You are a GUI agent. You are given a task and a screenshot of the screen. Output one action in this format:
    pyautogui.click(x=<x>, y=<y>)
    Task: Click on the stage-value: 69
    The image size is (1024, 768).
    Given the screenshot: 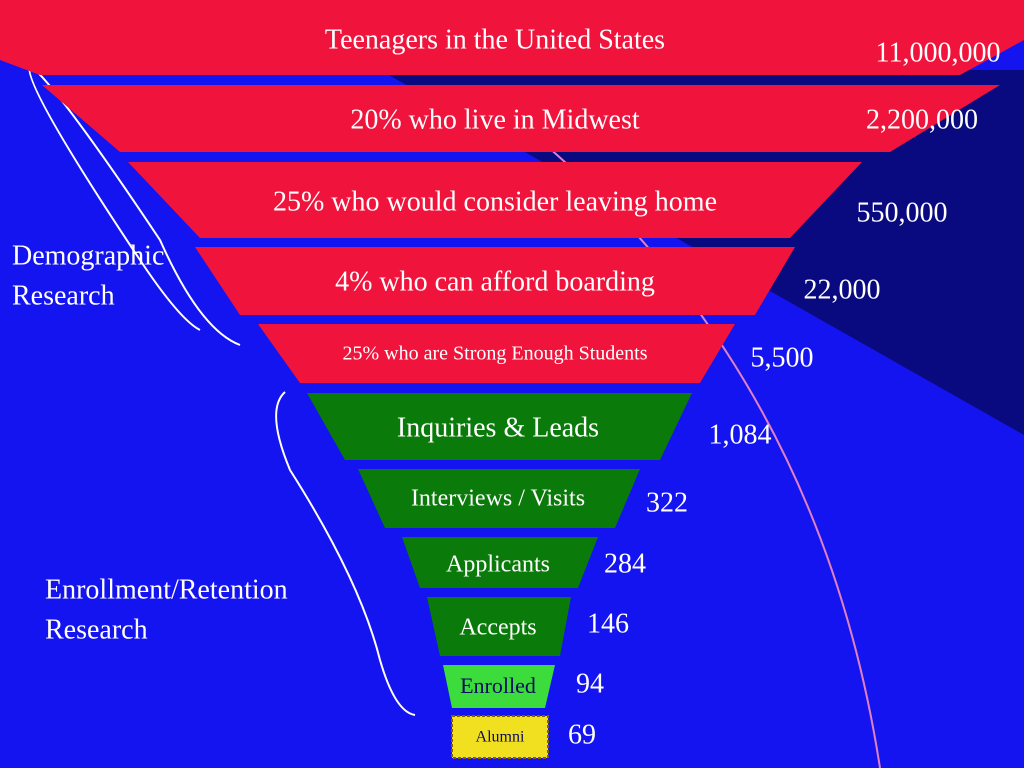 What is the action you would take?
    pyautogui.click(x=582, y=734)
    